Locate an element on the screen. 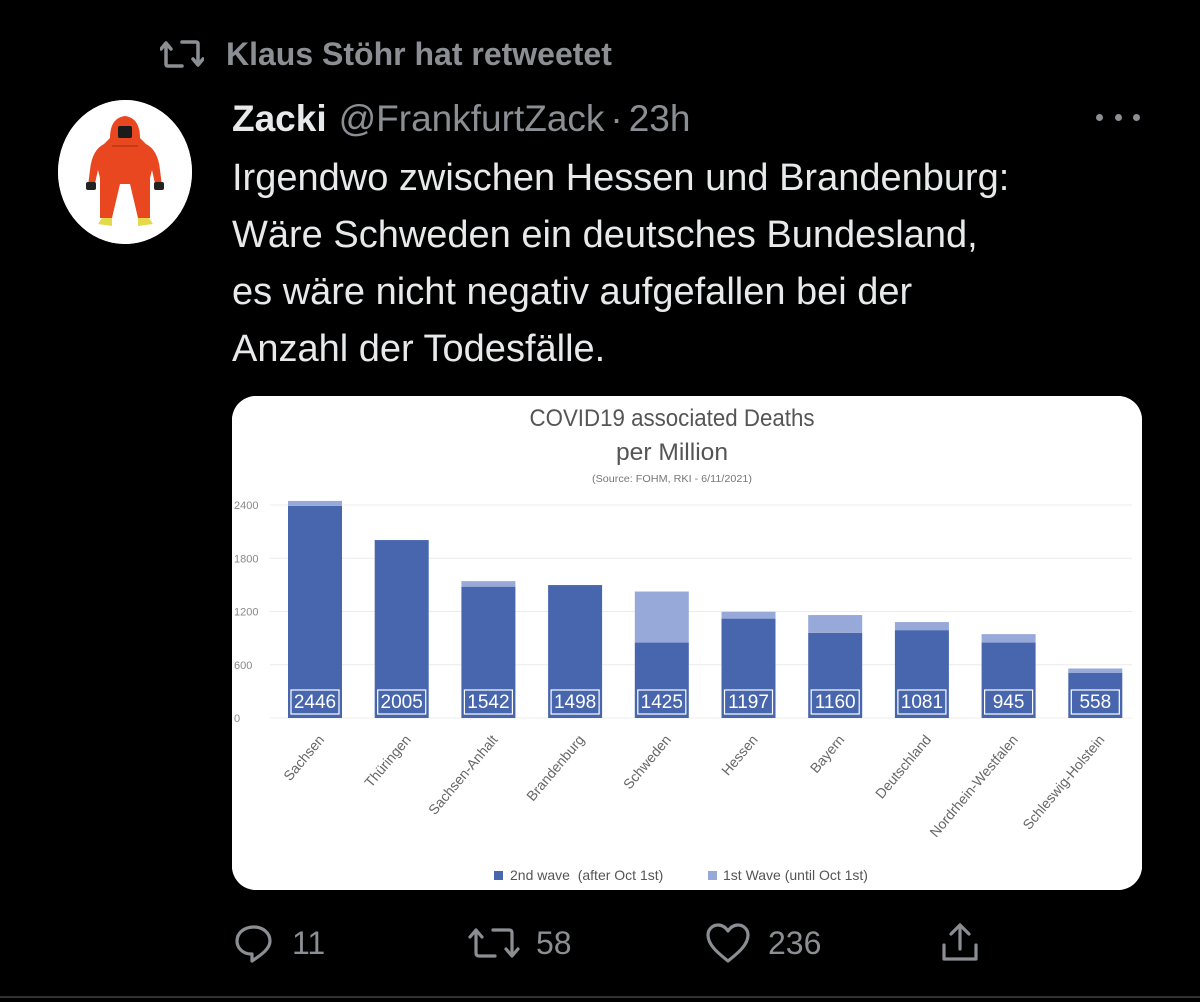 The width and height of the screenshot is (1200, 1002). bar-total-label: 1542 is located at coordinates (488, 702).